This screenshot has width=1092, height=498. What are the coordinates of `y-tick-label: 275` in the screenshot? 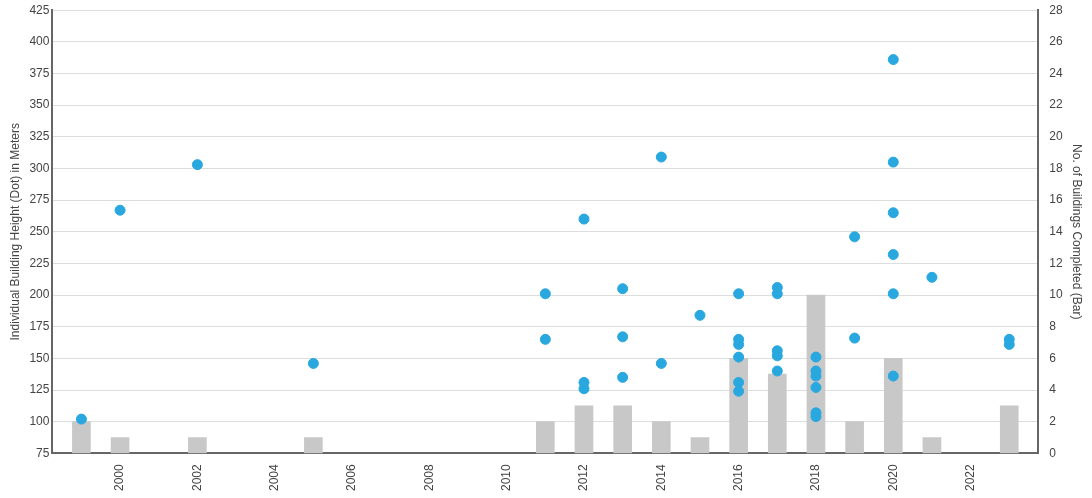 It's located at (39, 199).